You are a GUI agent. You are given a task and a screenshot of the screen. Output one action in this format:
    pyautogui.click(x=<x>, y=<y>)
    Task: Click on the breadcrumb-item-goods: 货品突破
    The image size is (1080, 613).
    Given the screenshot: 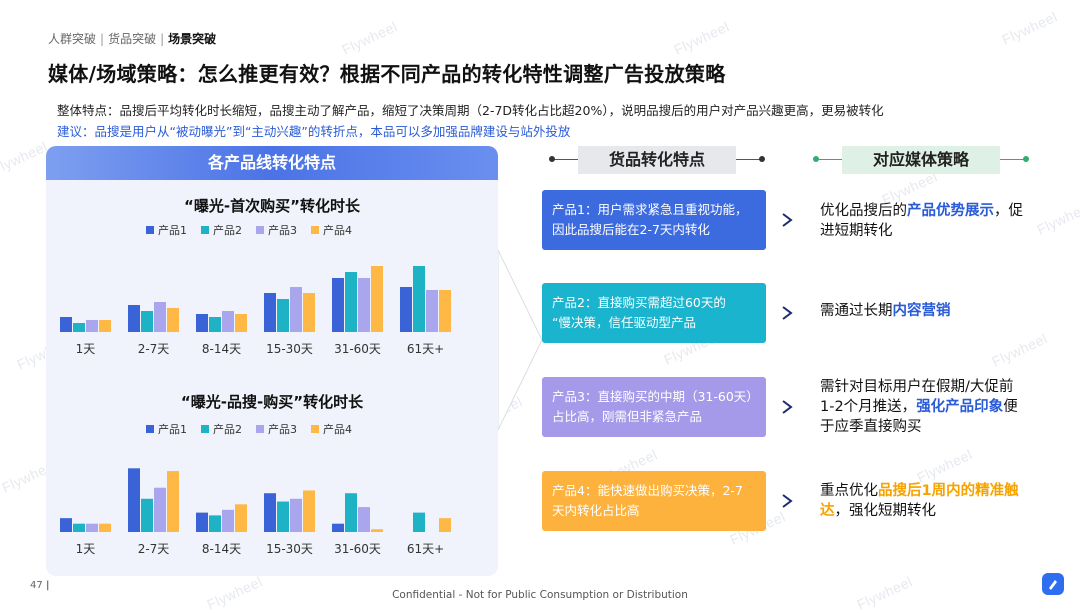 What is the action you would take?
    pyautogui.click(x=132, y=39)
    